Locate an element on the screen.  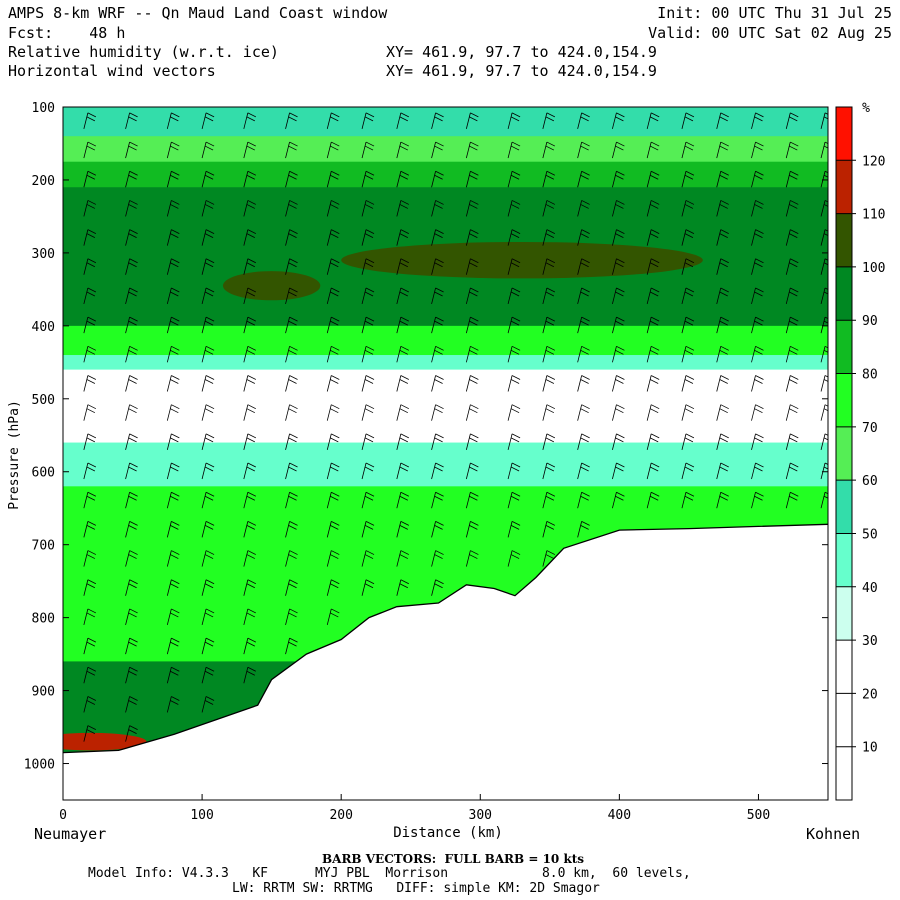
colorbar-tick-label: 90 is located at coordinates (870, 321).